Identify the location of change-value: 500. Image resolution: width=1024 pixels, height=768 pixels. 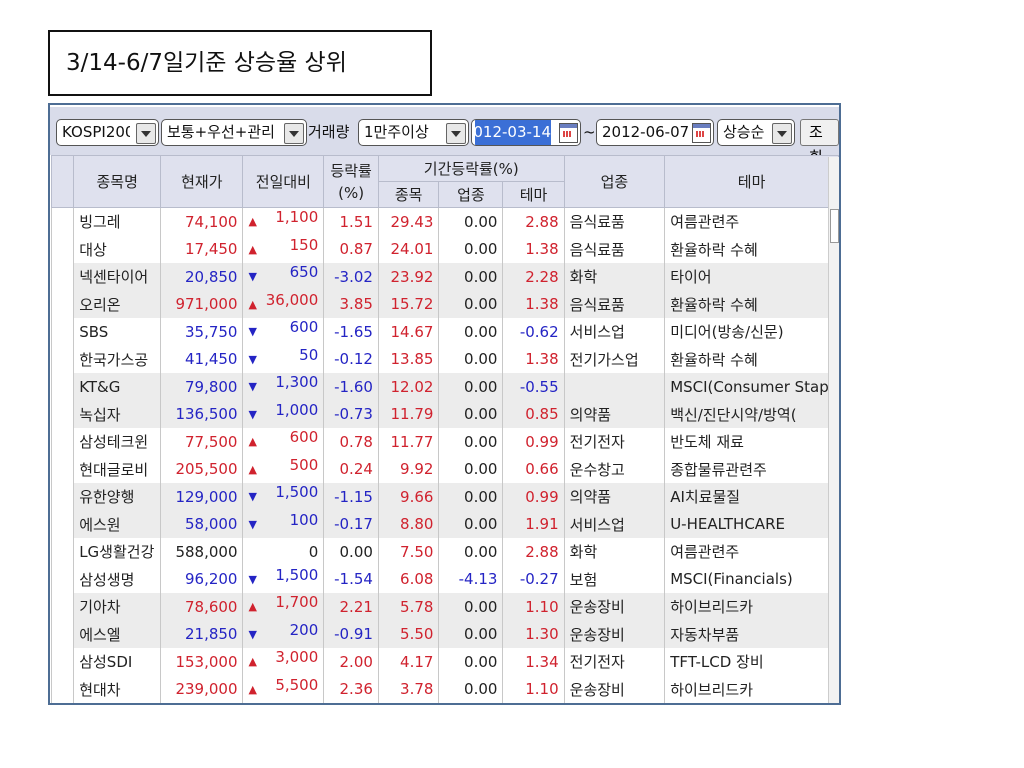
(304, 464).